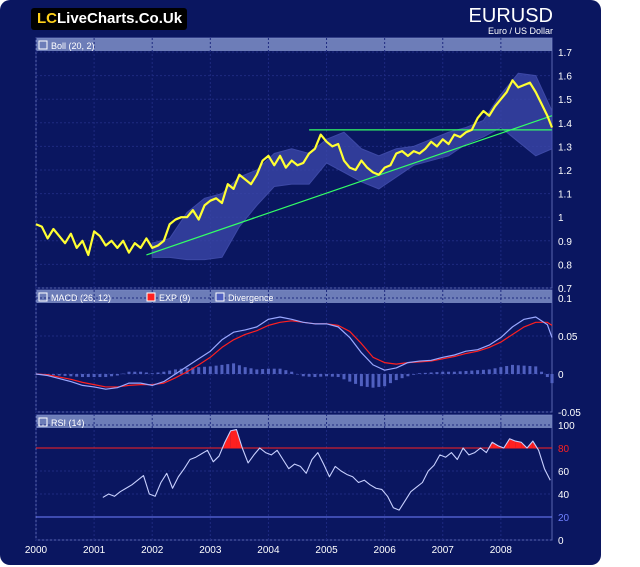 This screenshot has height=567, width=640. Describe the element at coordinates (326, 550) in the screenshot. I see `x-tick-label: 2005` at that location.